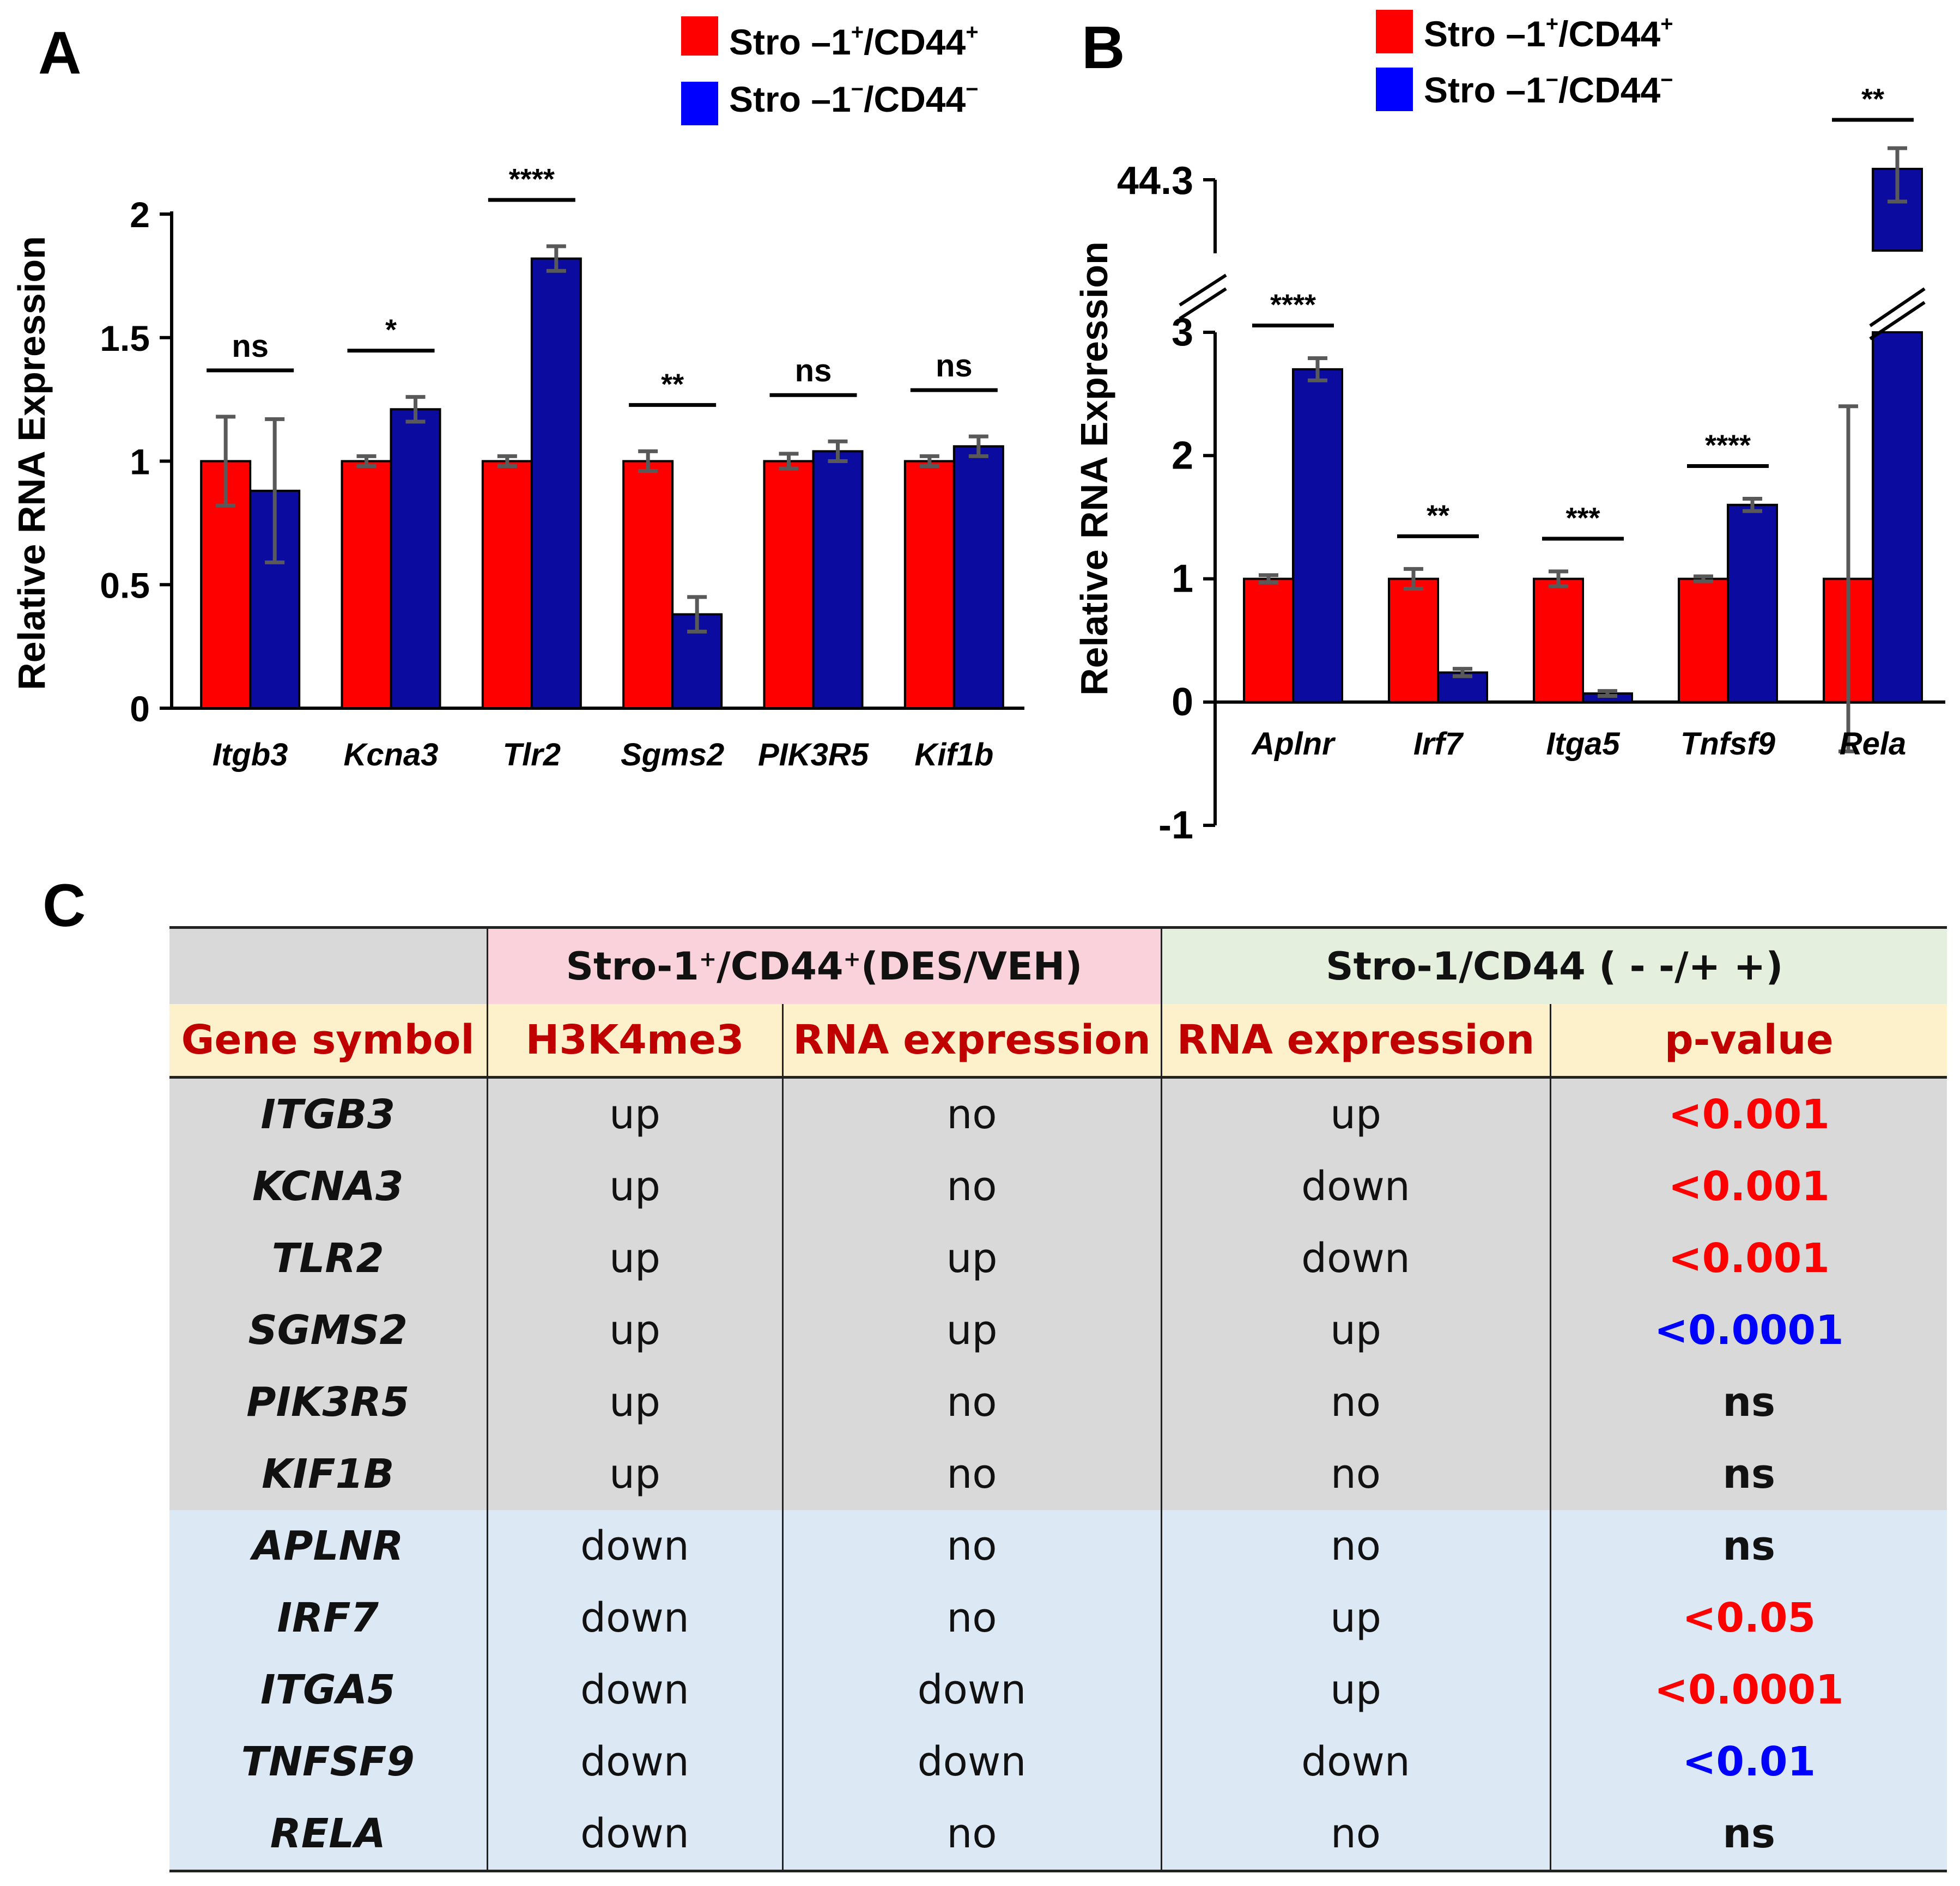 The width and height of the screenshot is (1960, 1886). Describe the element at coordinates (1485, 34) in the screenshot. I see `legend-b-red-prefix: Stro –1` at that location.